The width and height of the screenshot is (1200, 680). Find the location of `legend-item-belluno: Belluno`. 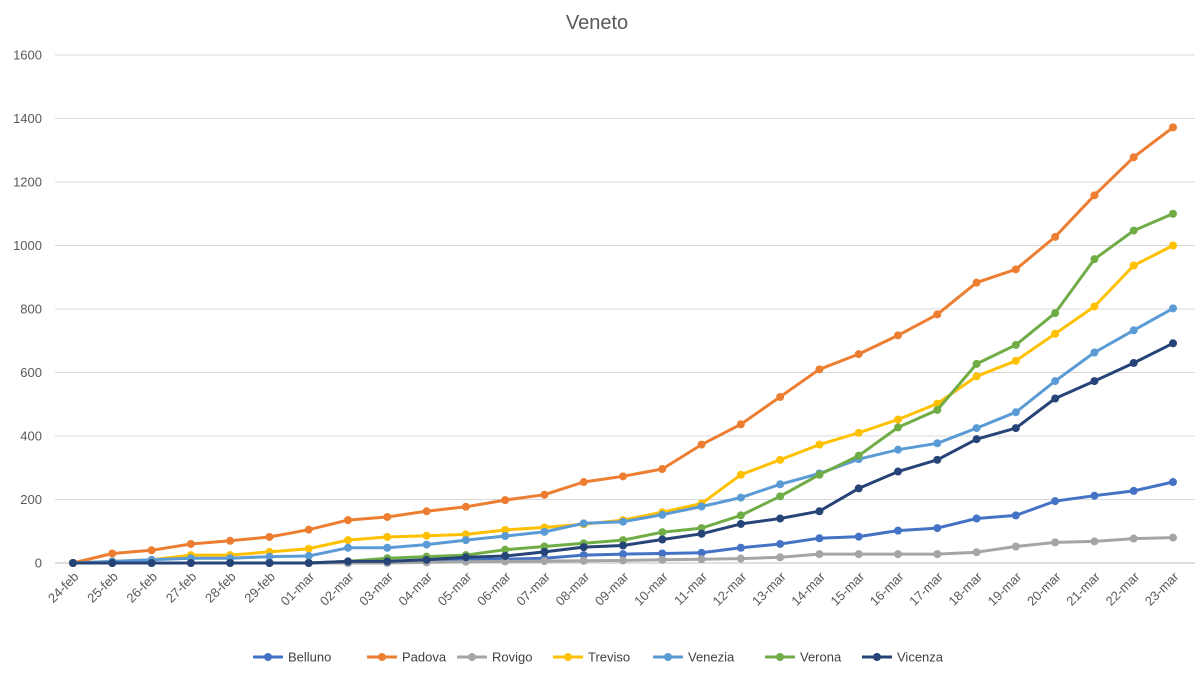

legend-item-belluno: Belluno is located at coordinates (292, 657).